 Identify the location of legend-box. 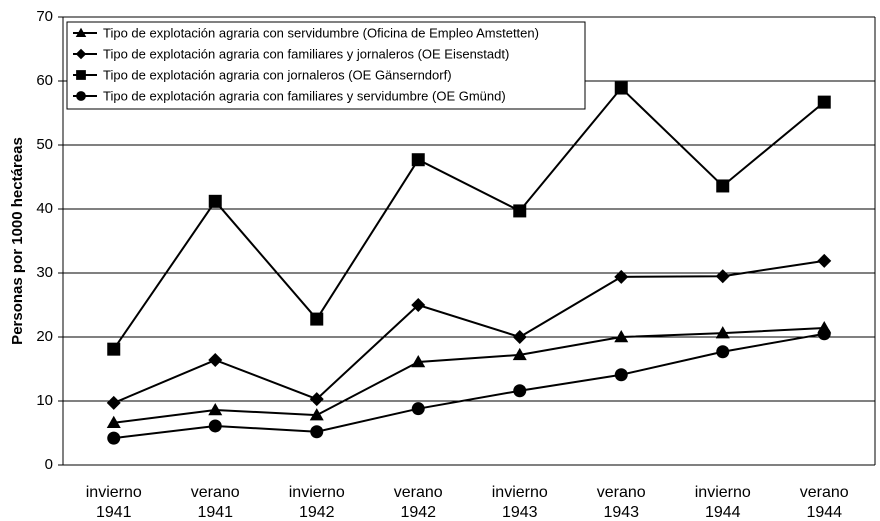
(326, 65).